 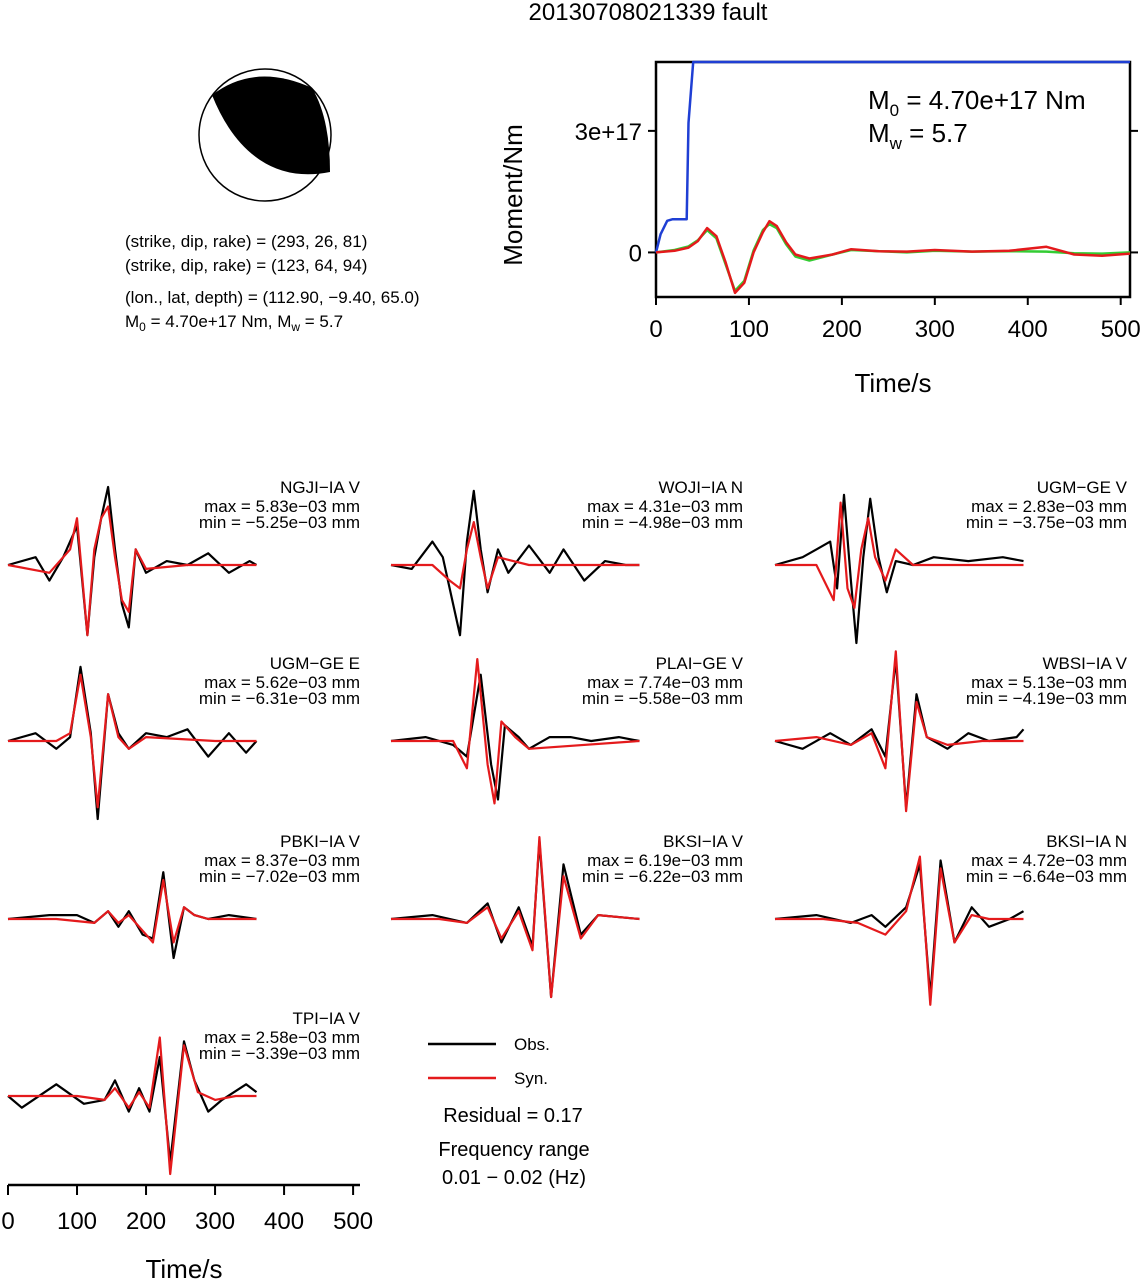 What do you see at coordinates (326, 1018) in the screenshot?
I see `station-label: TPI−IA V` at bounding box center [326, 1018].